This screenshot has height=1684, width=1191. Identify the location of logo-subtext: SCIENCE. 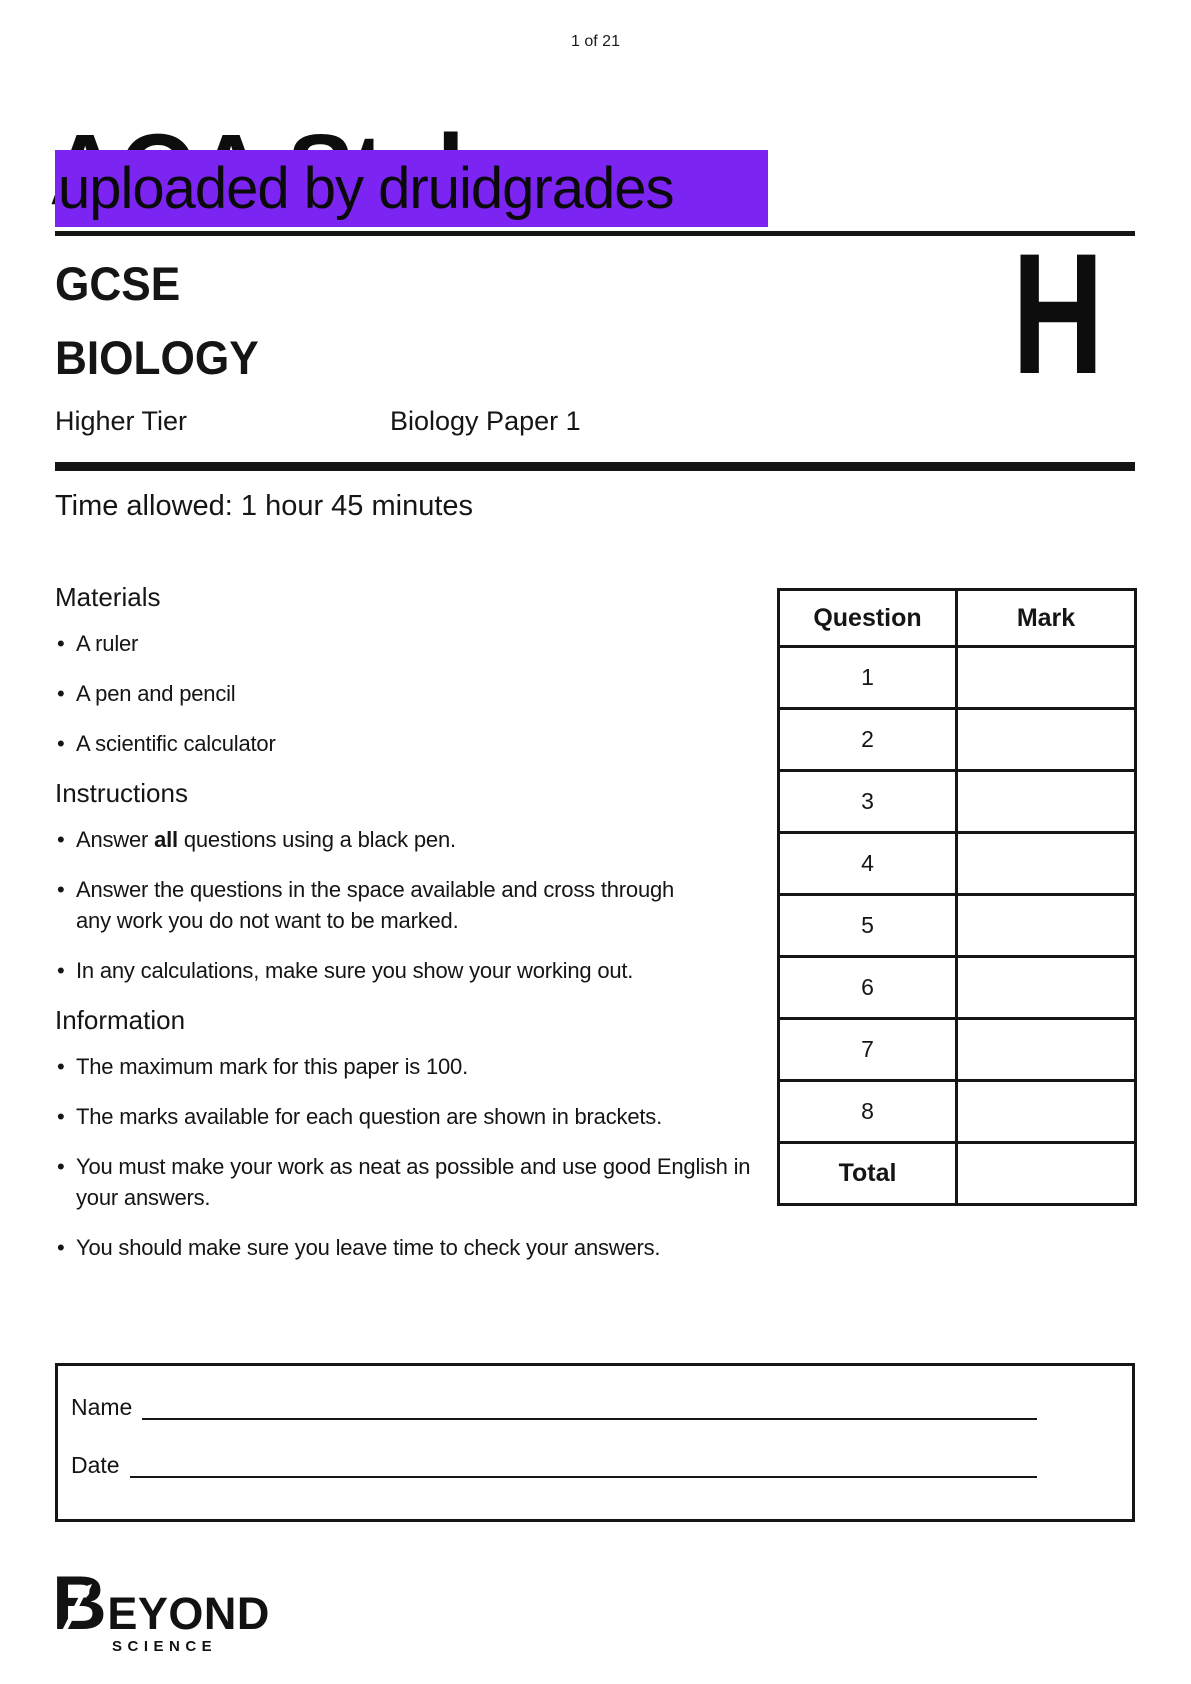
(165, 1646).